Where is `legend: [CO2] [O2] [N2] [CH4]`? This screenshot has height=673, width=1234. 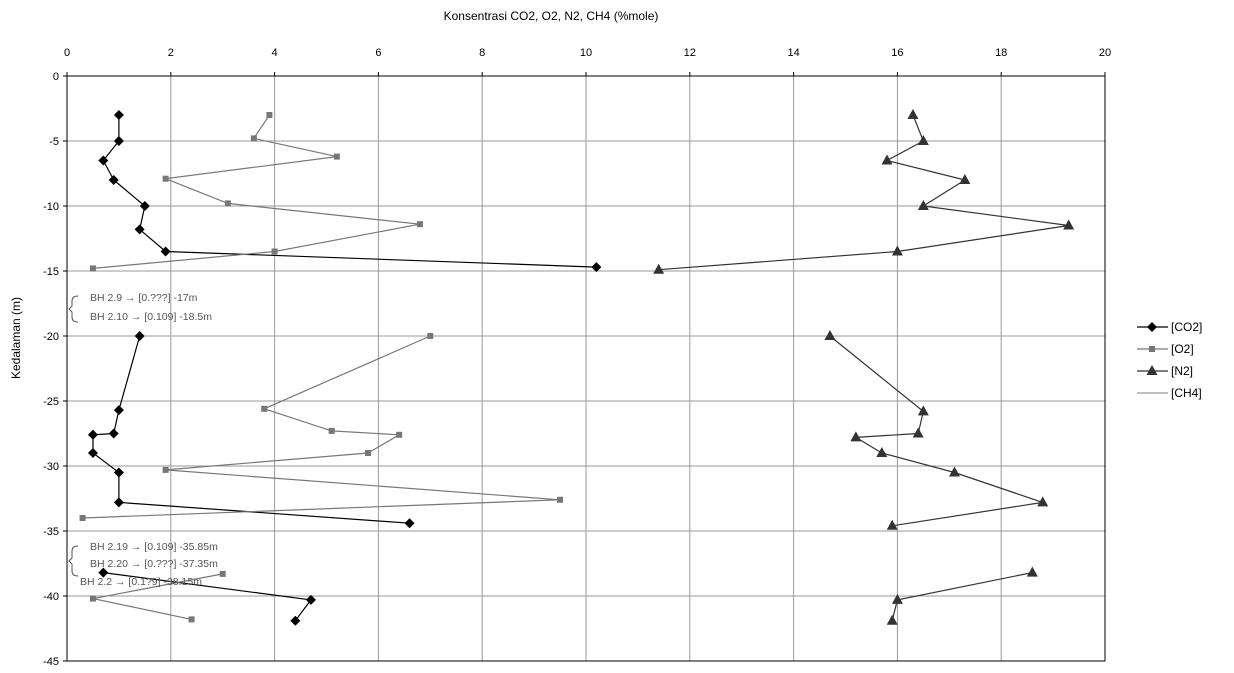 legend: [CO2] [O2] [N2] [CH4] is located at coordinates (1169, 360).